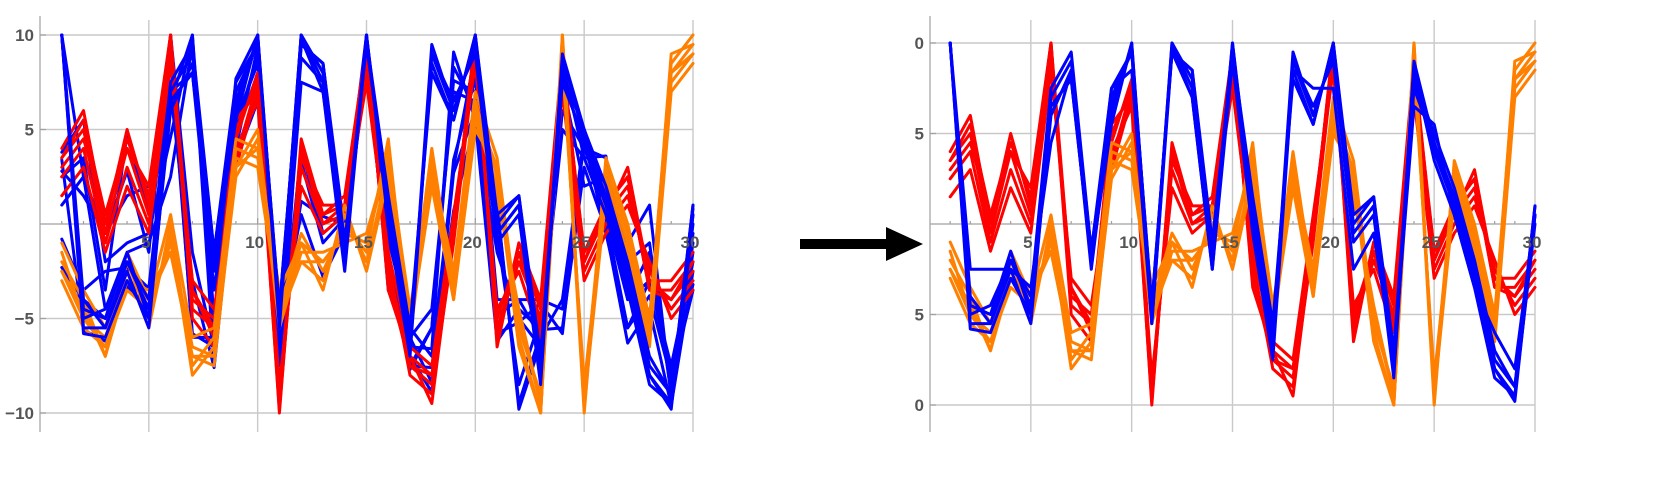 This screenshot has width=1676, height=478. What do you see at coordinates (861, 244) in the screenshot?
I see `arrow-right-icon` at bounding box center [861, 244].